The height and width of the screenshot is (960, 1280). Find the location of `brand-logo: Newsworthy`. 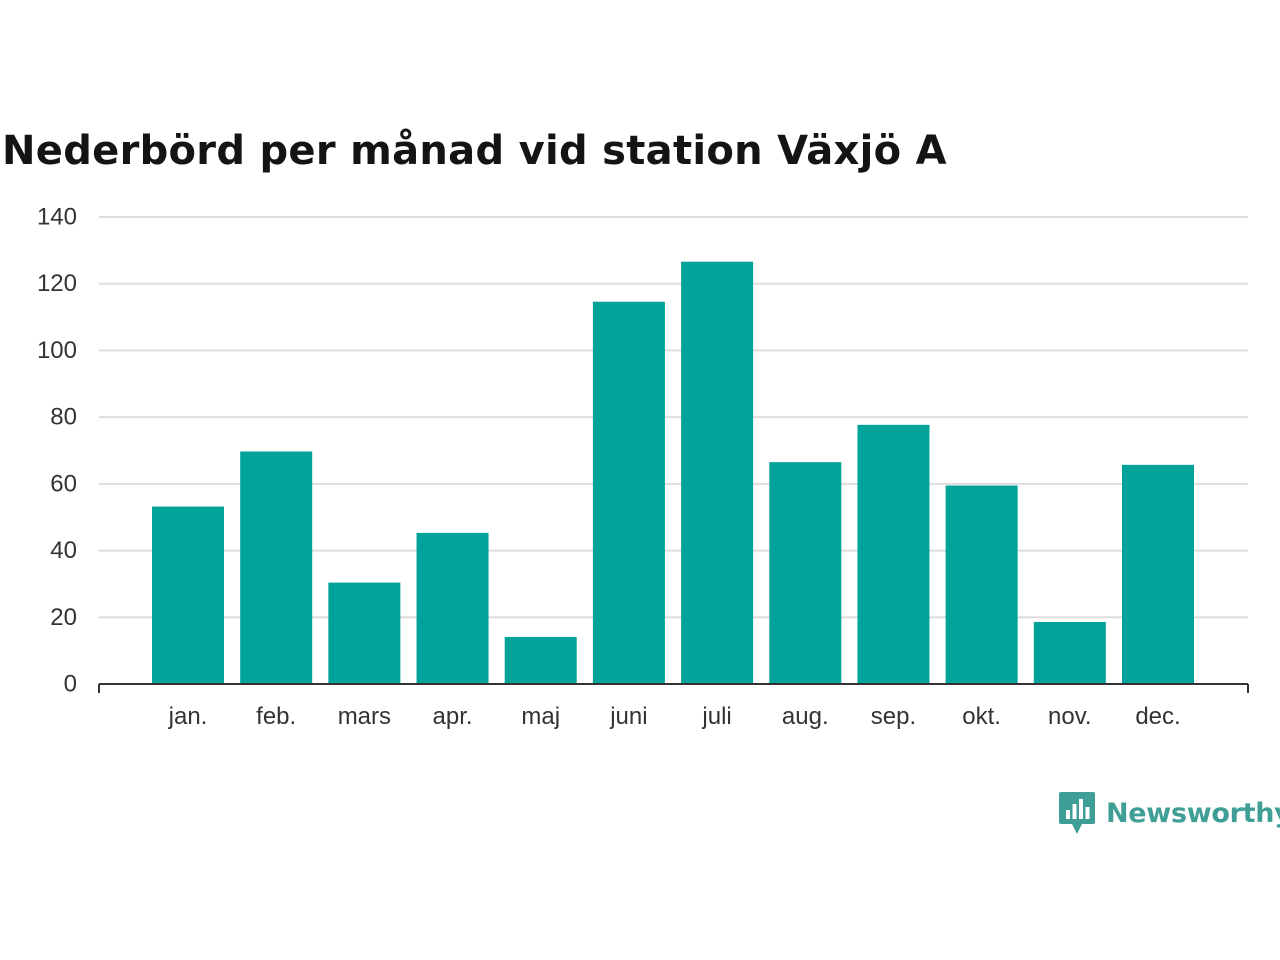

brand-logo: Newsworthy is located at coordinates (1169, 813).